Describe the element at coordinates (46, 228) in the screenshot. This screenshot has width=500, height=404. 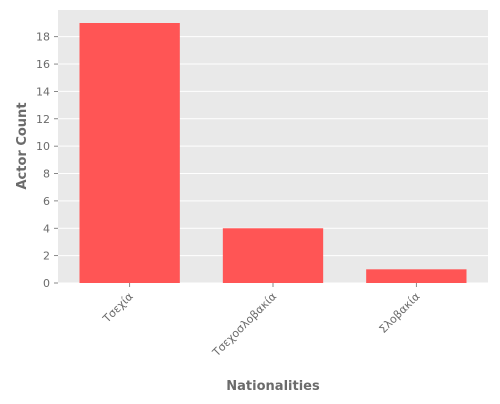
I see `y-tick-label: 4` at that location.